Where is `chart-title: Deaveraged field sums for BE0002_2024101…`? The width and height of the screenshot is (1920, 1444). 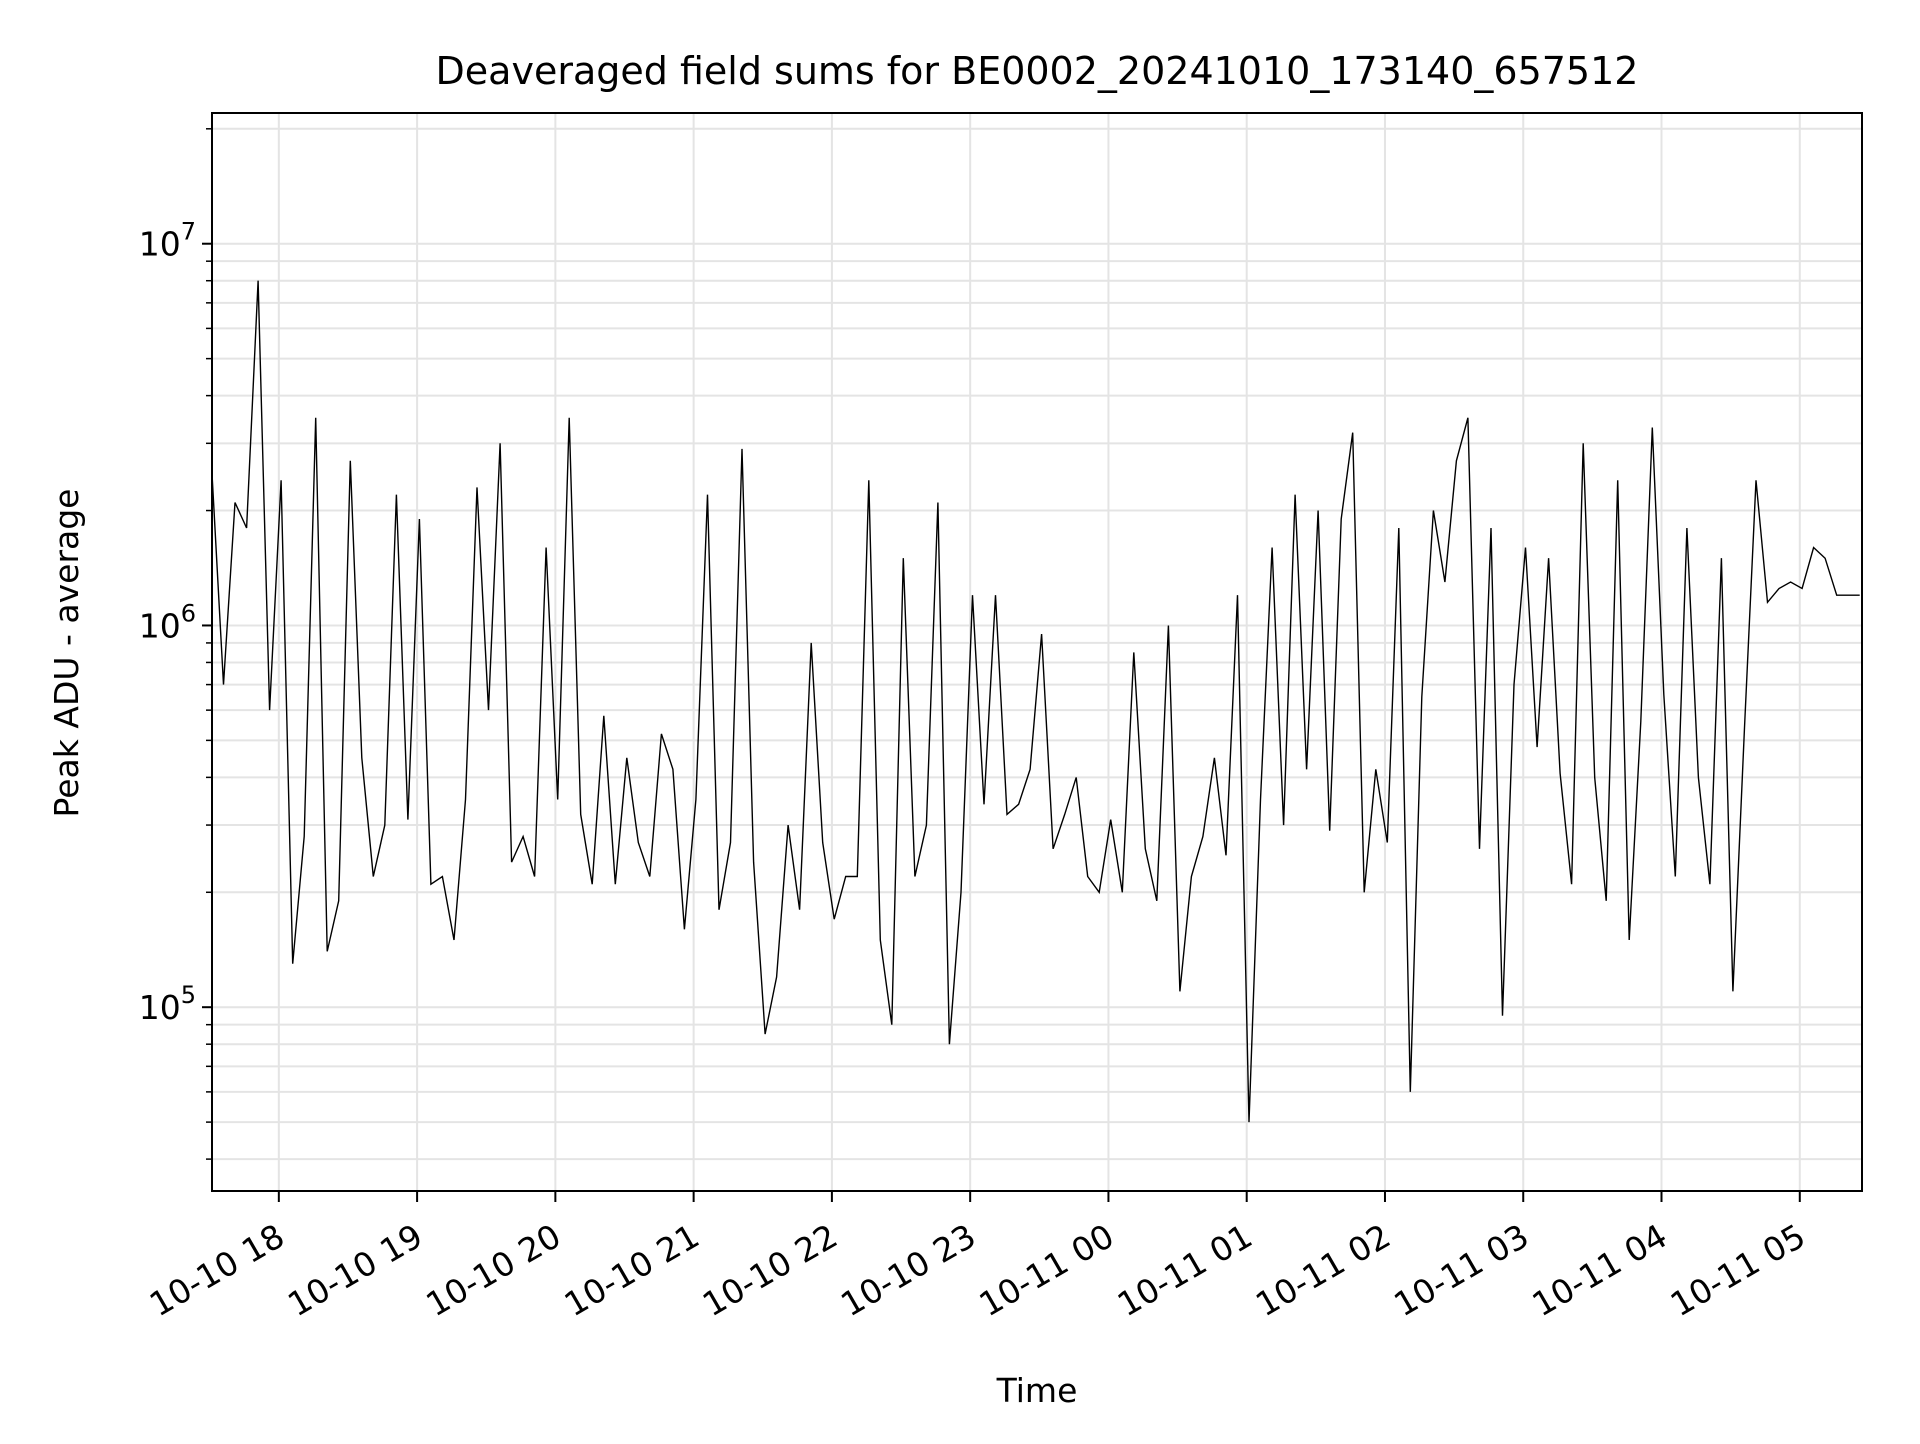
chart-title: Deaveraged field sums for BE0002_2024101… is located at coordinates (1037, 71).